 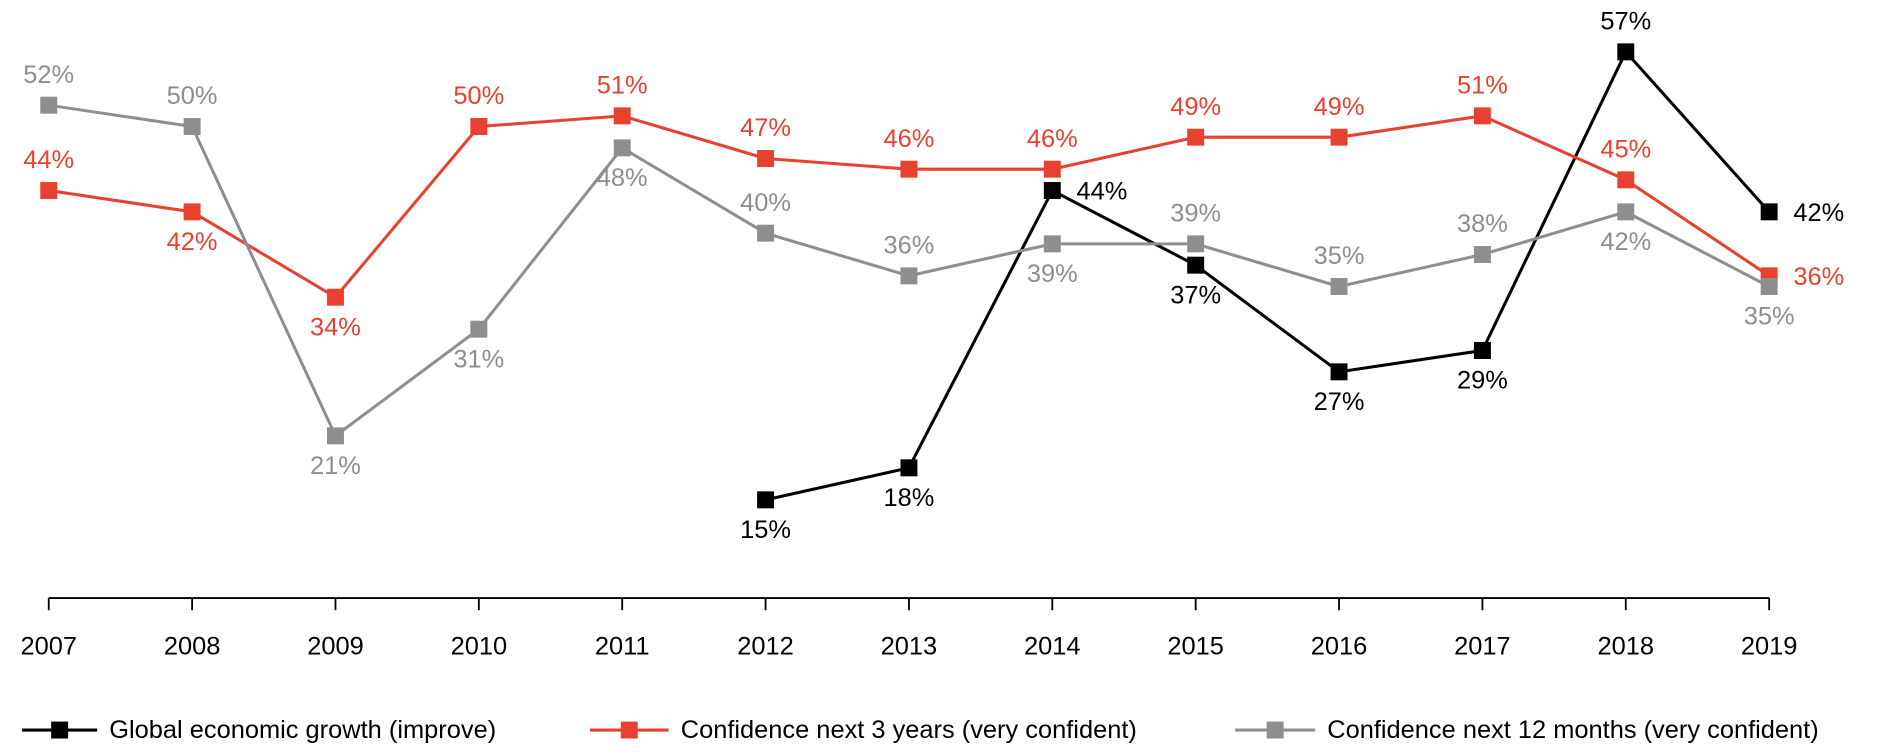 What do you see at coordinates (1482, 224) in the screenshot?
I see `data-label: 38%` at bounding box center [1482, 224].